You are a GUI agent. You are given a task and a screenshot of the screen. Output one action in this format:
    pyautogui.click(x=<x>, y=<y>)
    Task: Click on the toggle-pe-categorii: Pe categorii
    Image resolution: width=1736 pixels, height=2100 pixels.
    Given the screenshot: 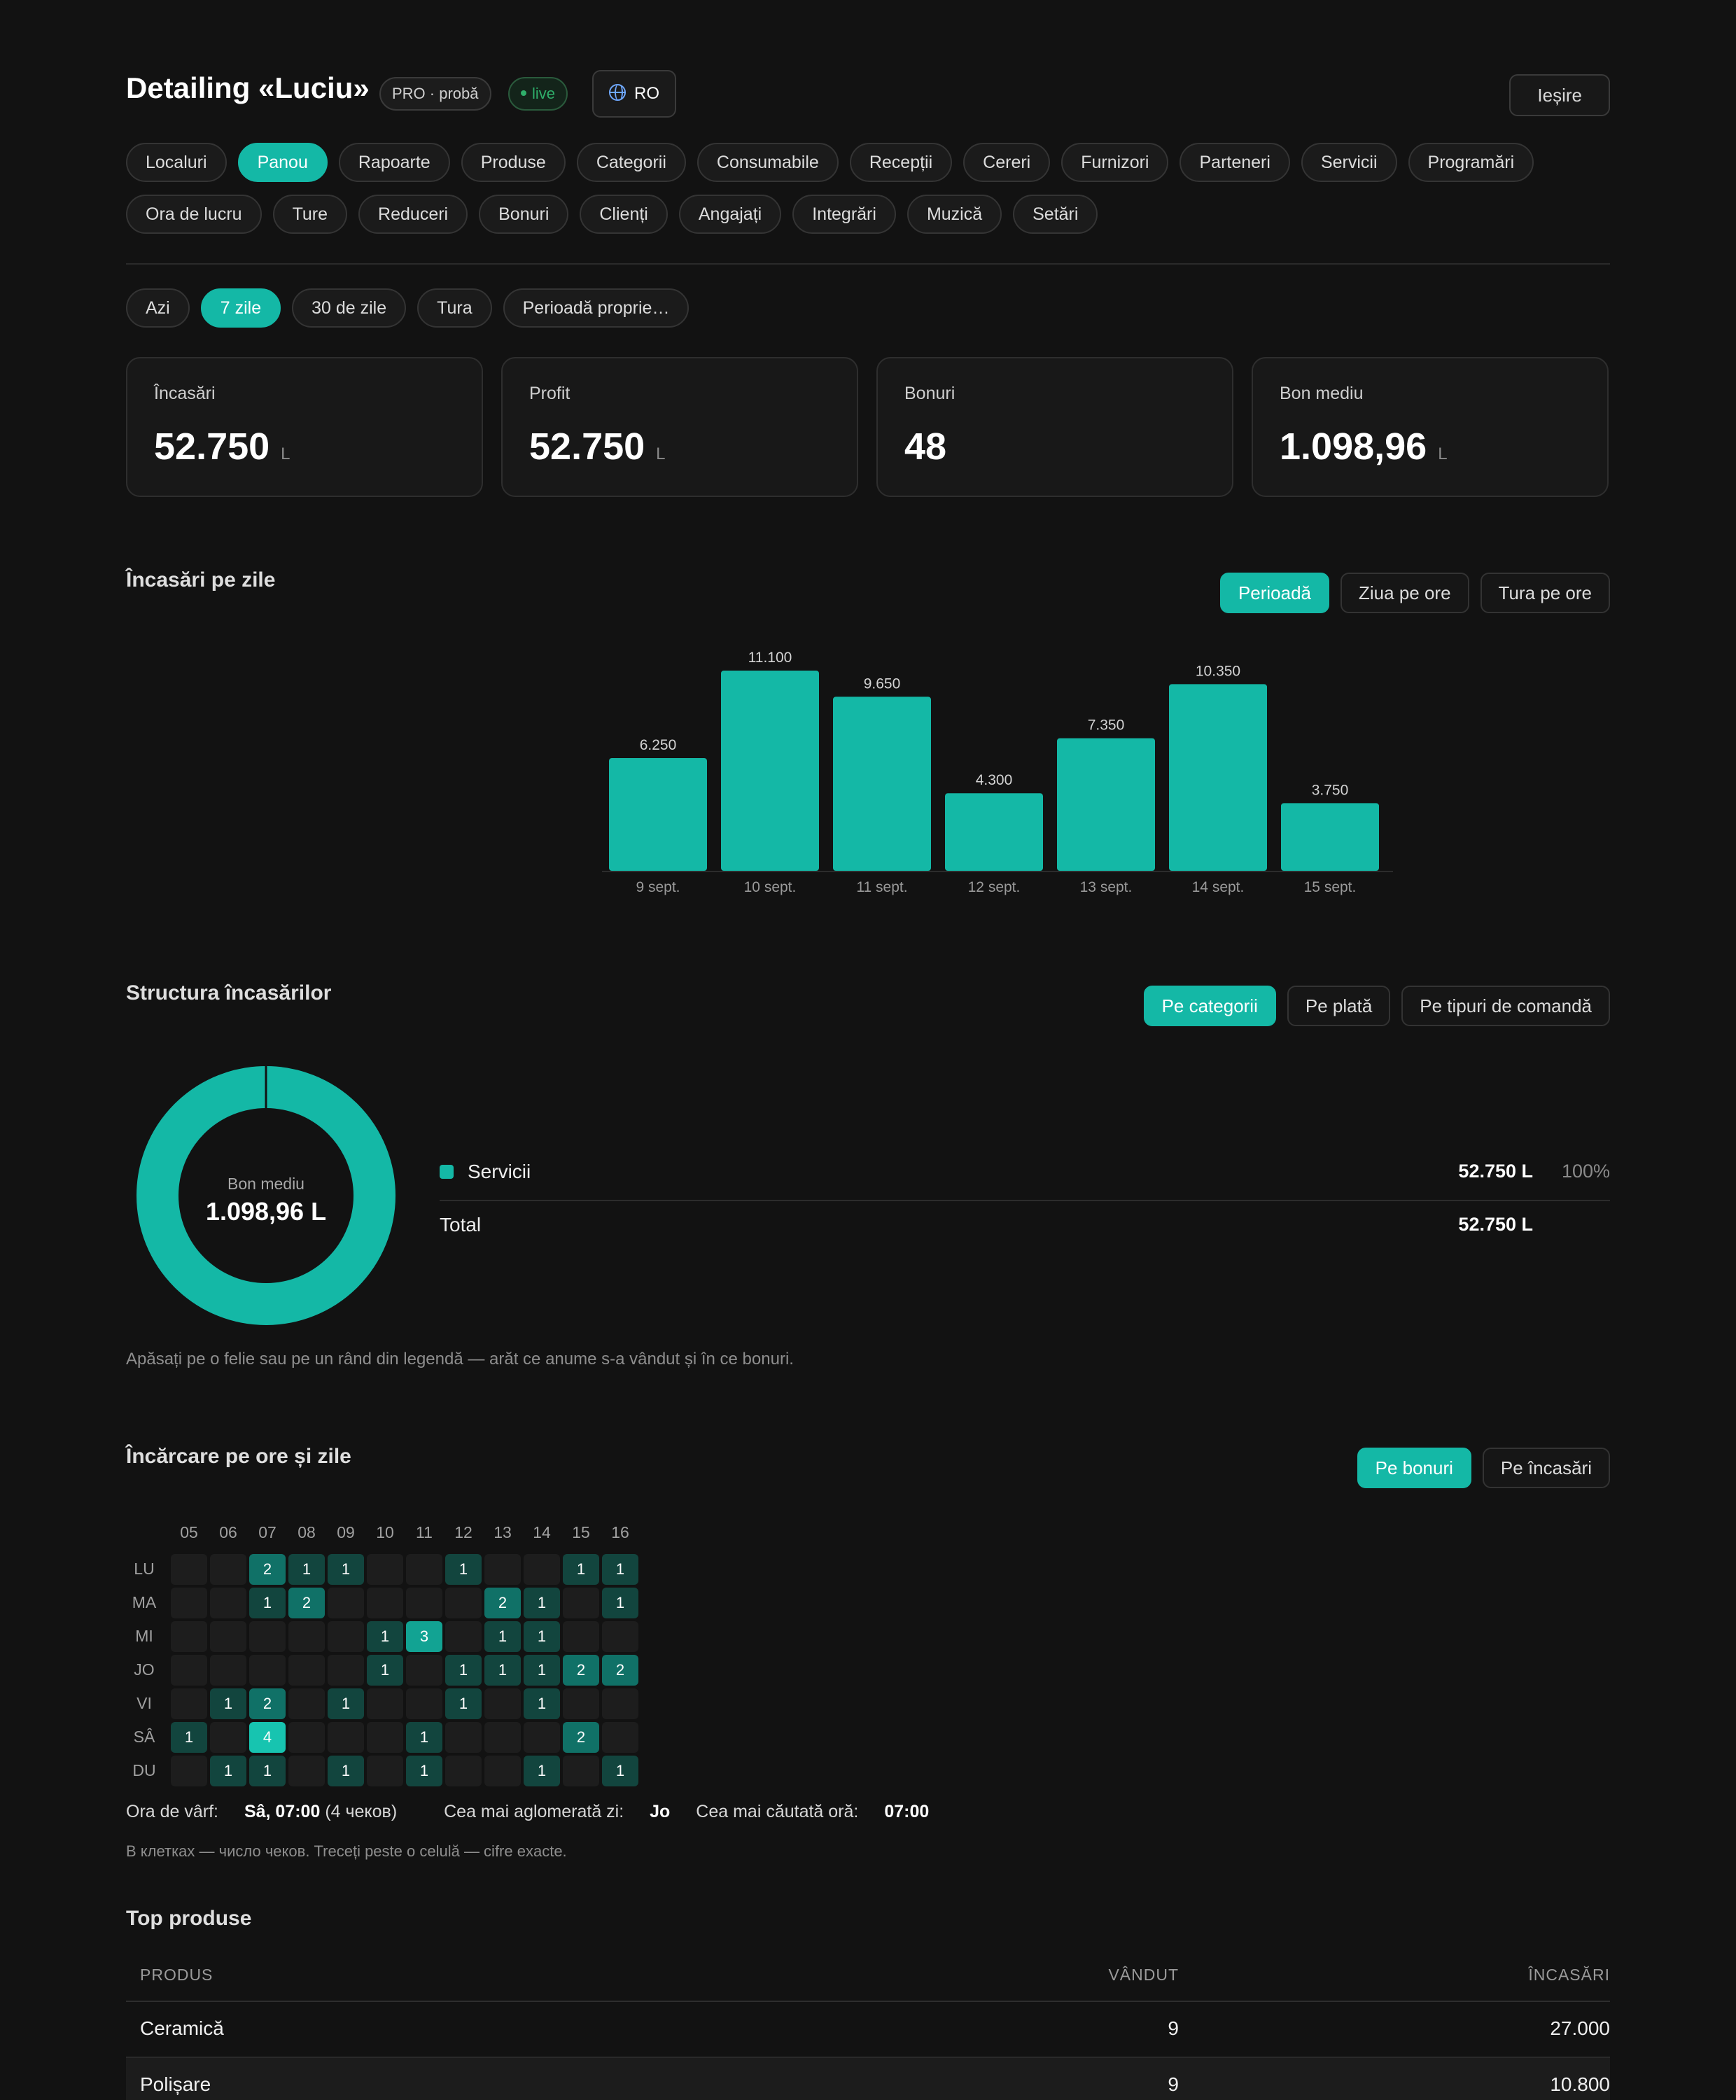 What is the action you would take?
    pyautogui.click(x=1209, y=1006)
    